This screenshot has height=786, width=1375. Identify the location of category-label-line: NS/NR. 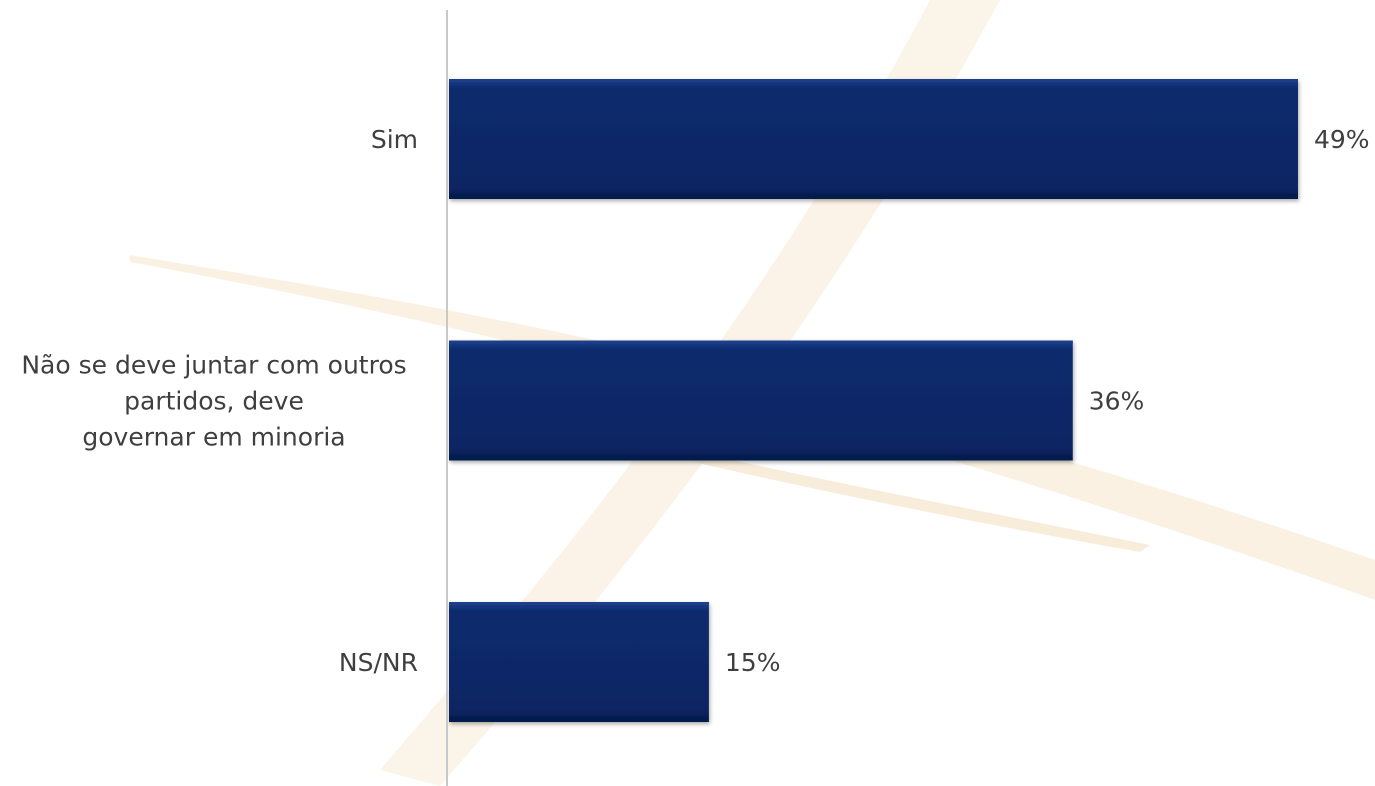
(378, 662).